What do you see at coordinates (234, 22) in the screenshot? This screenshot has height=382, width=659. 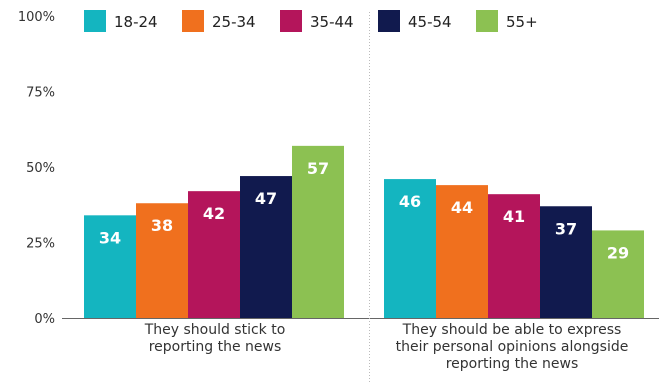 I see `legend-label: 25-34` at bounding box center [234, 22].